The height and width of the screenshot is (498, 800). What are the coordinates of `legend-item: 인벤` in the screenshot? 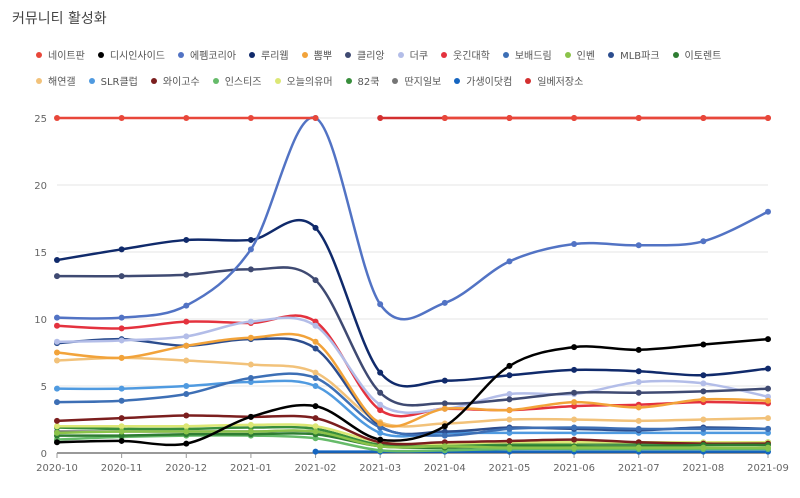 It's located at (579, 57).